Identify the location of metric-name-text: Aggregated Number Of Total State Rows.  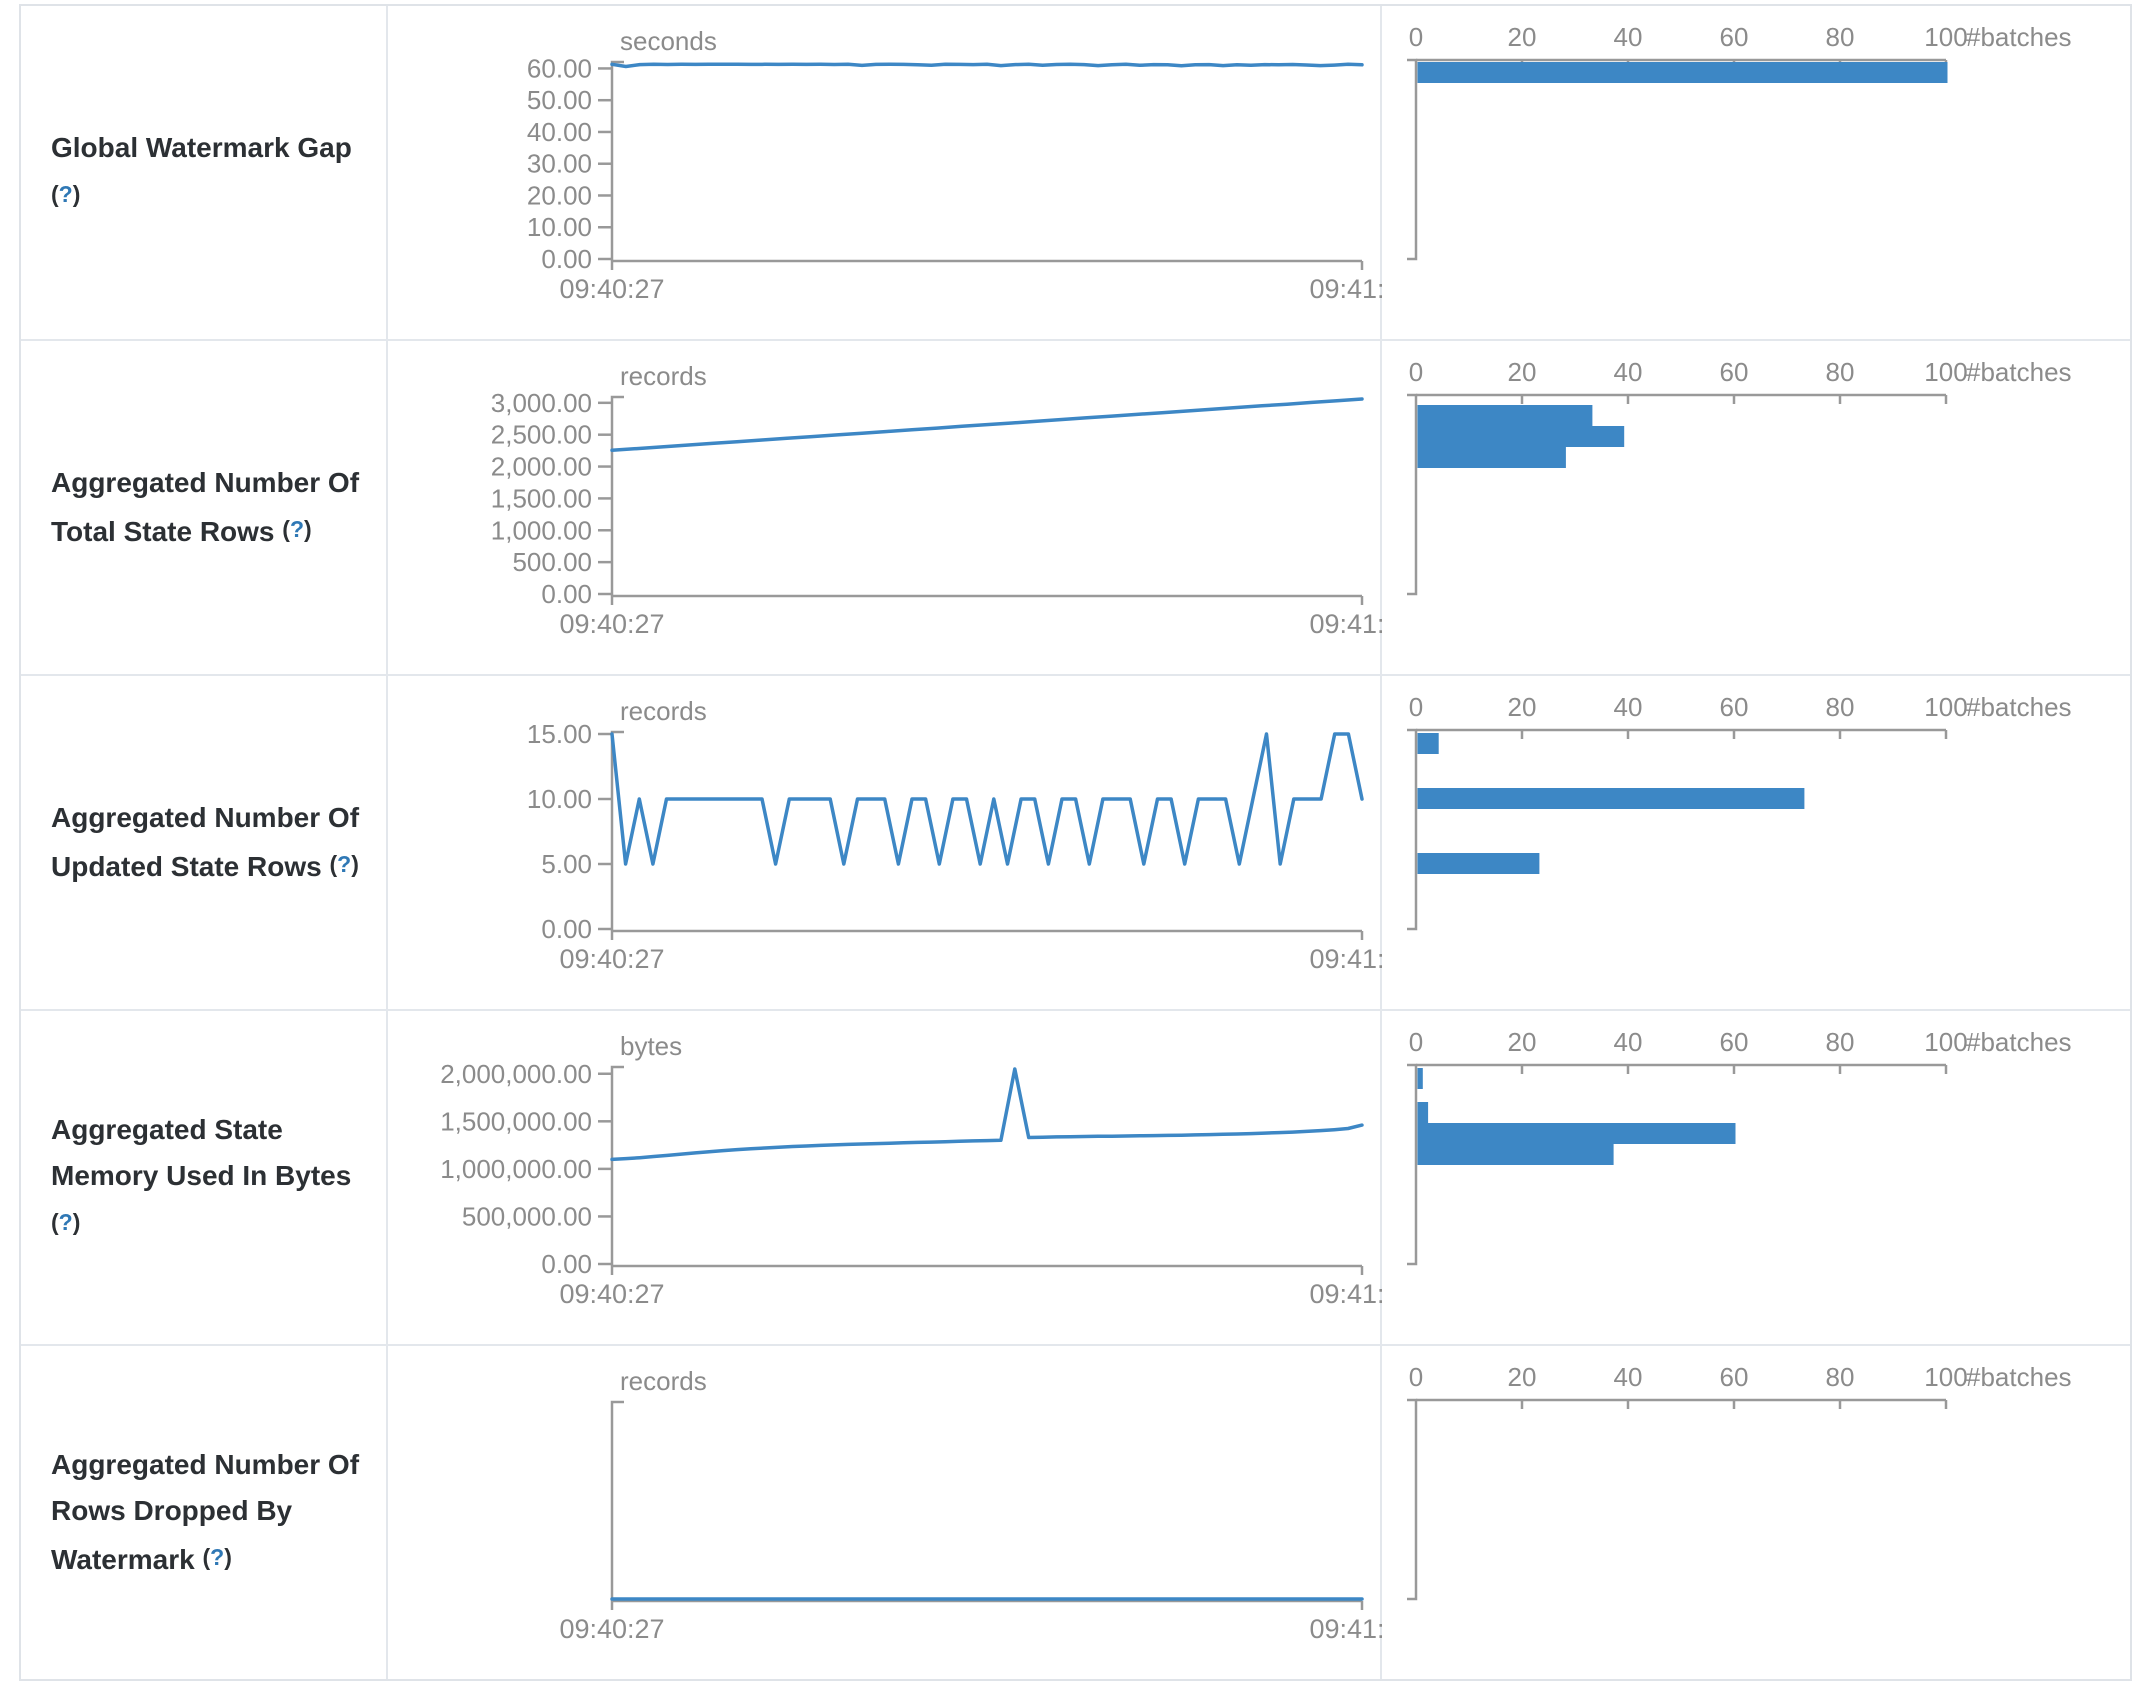
(205, 507).